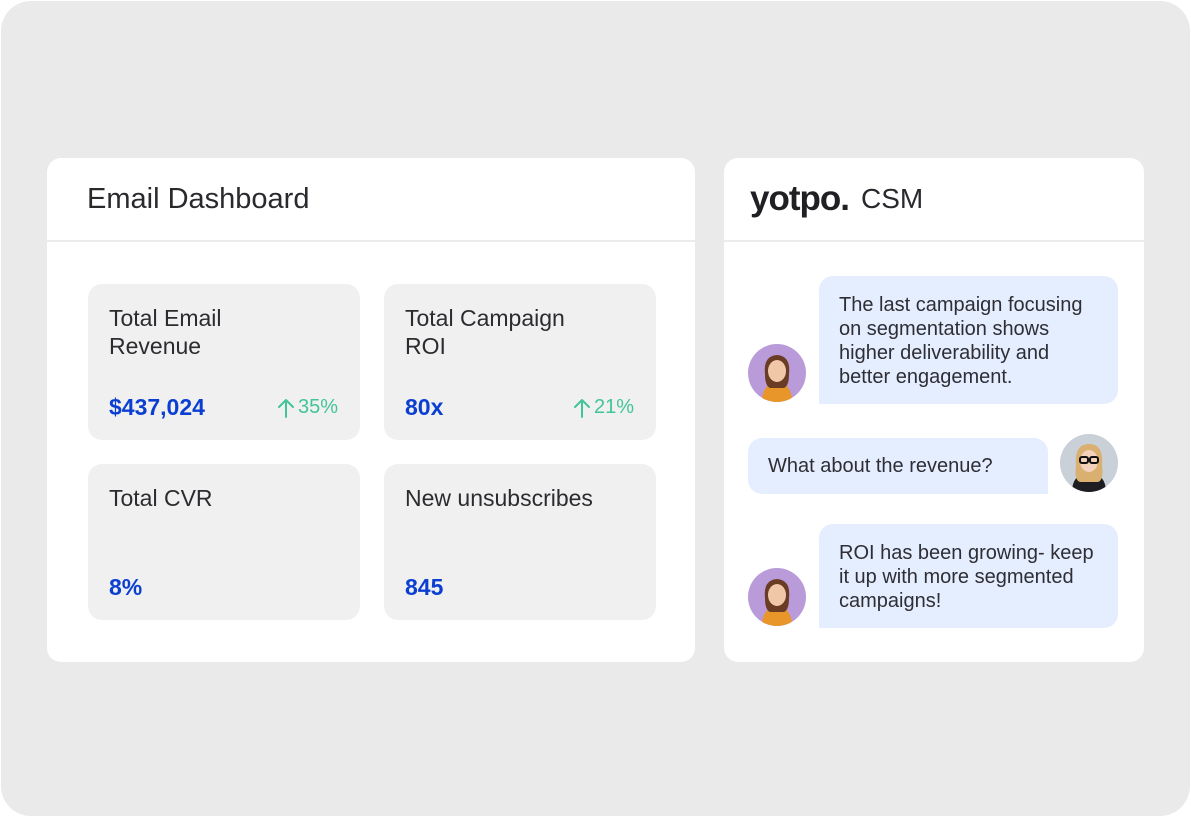 The height and width of the screenshot is (817, 1191). Describe the element at coordinates (224, 362) in the screenshot. I see `metric-card-total-email-revenue: Total Email Revenue $437,024 35%` at that location.